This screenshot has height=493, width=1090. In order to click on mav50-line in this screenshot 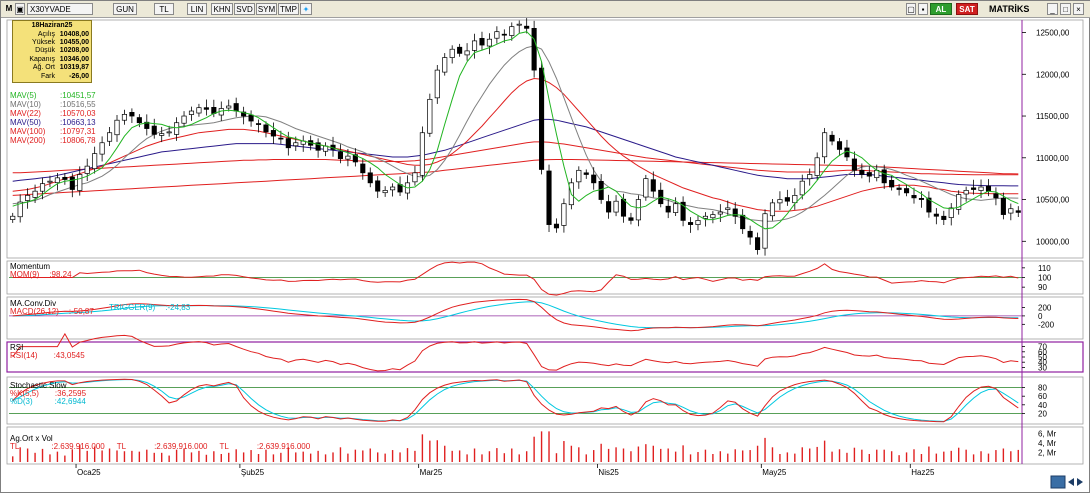, I will do `click(515, 152)`.